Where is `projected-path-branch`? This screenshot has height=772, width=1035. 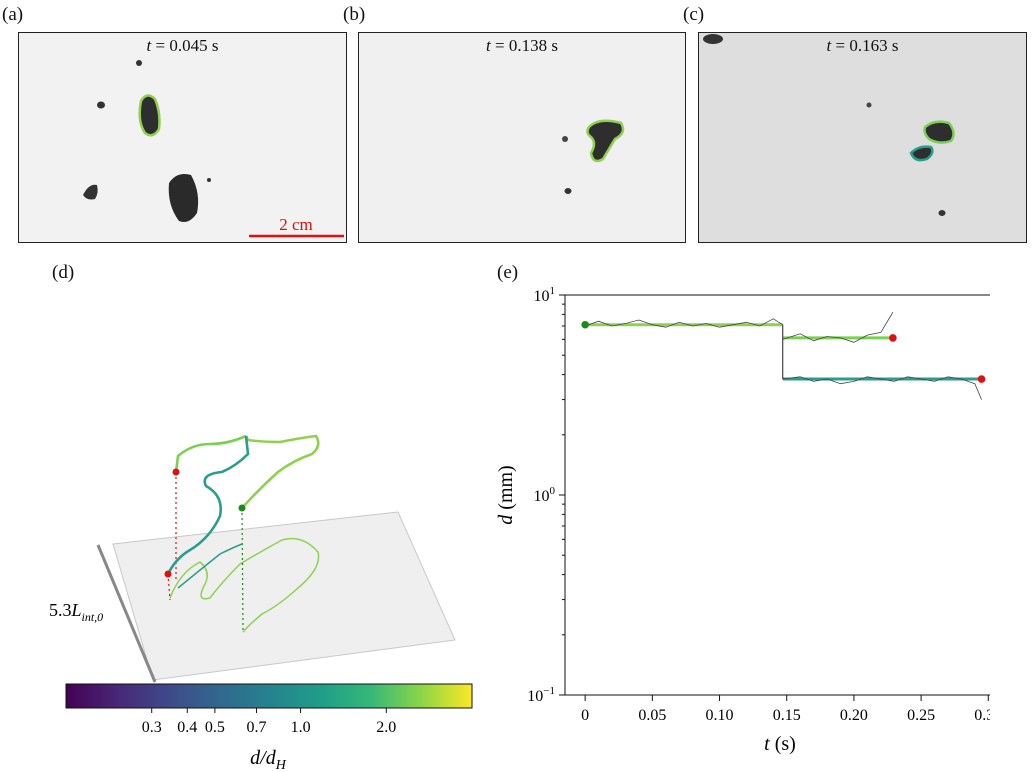 projected-path-branch is located at coordinates (210, 566).